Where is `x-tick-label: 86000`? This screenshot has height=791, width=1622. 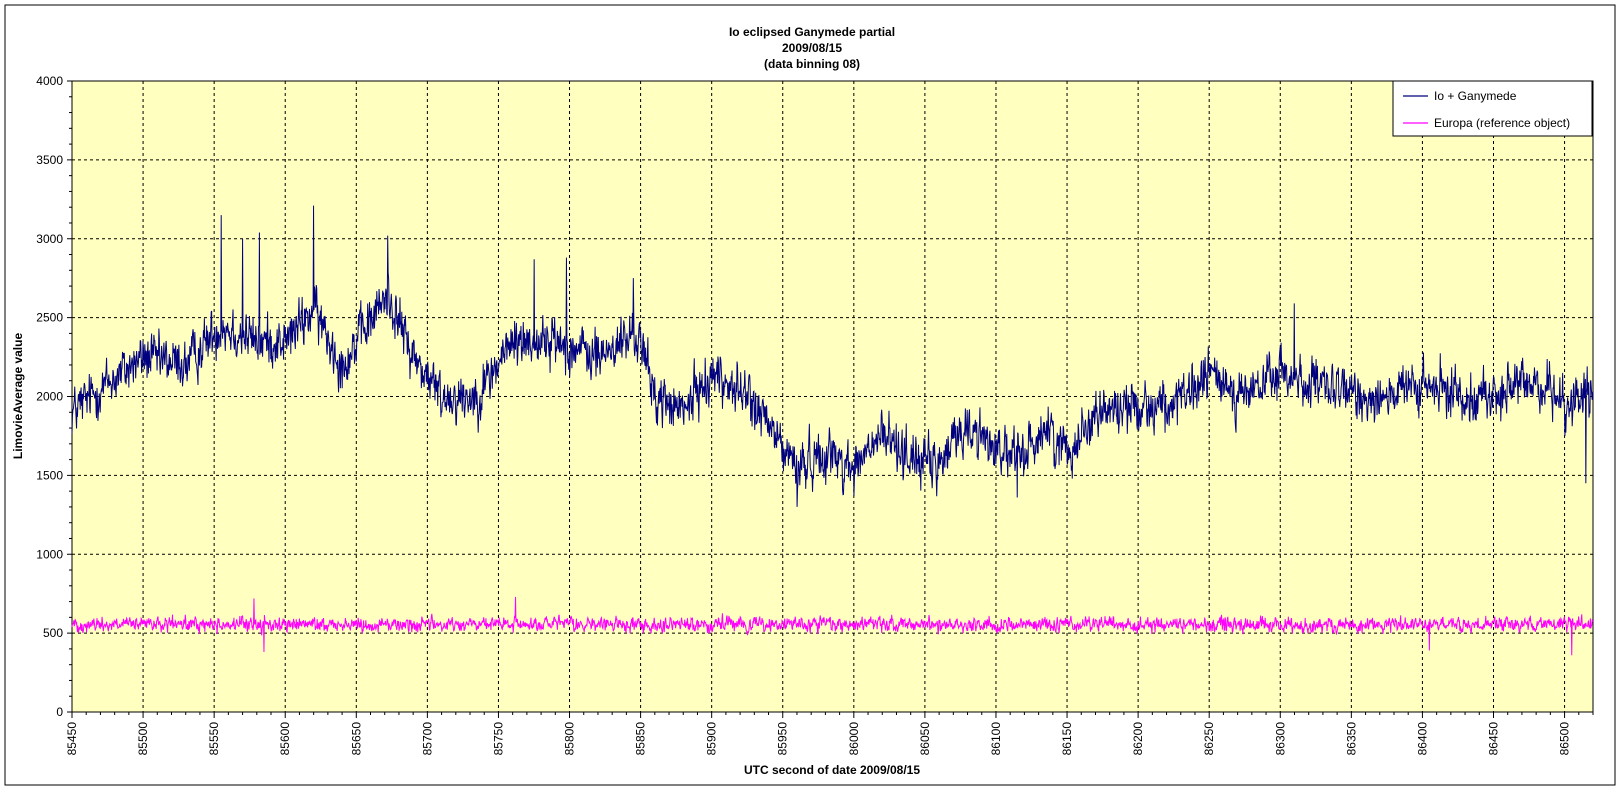
x-tick-label: 86000 is located at coordinates (854, 739).